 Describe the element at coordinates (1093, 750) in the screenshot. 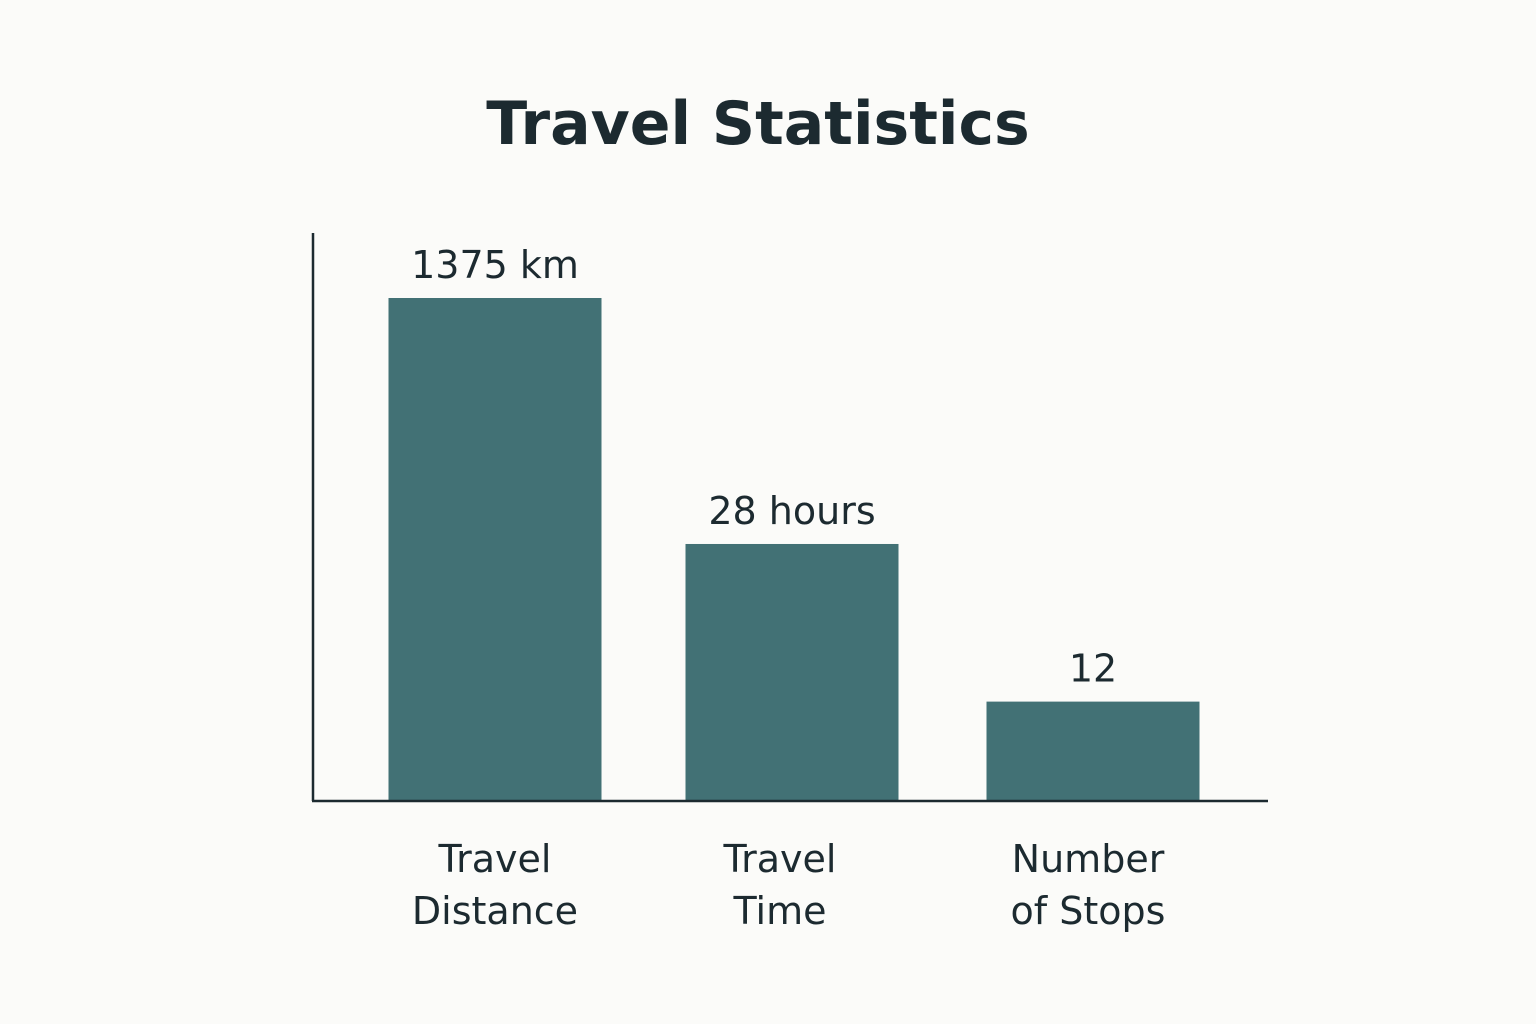

I see `bar-number-of-stops` at that location.